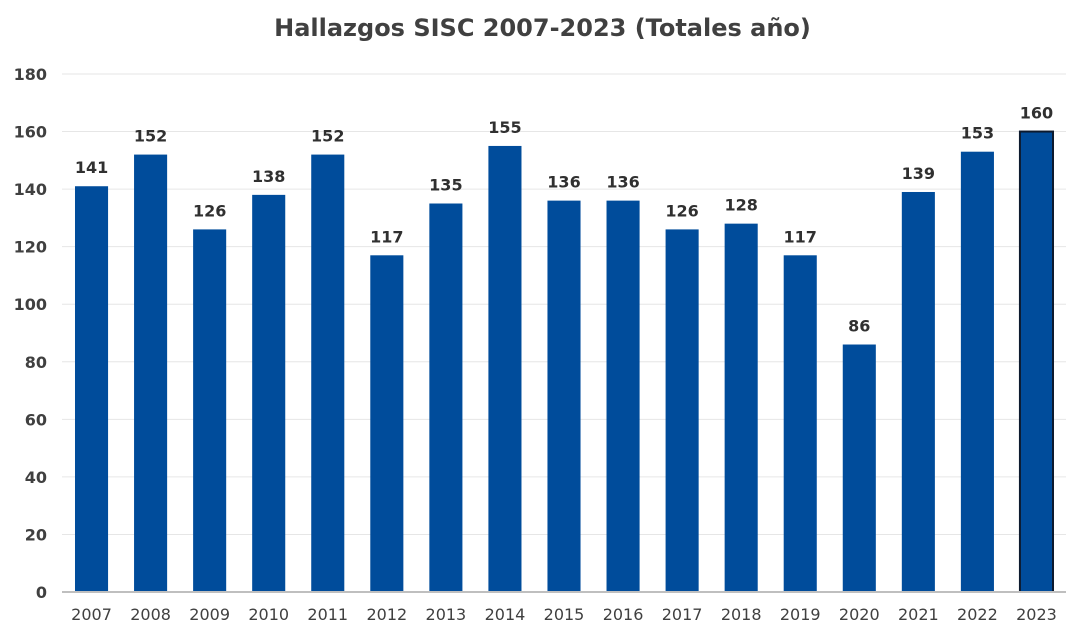  What do you see at coordinates (1036, 113) in the screenshot?
I see `data-label: 160` at bounding box center [1036, 113].